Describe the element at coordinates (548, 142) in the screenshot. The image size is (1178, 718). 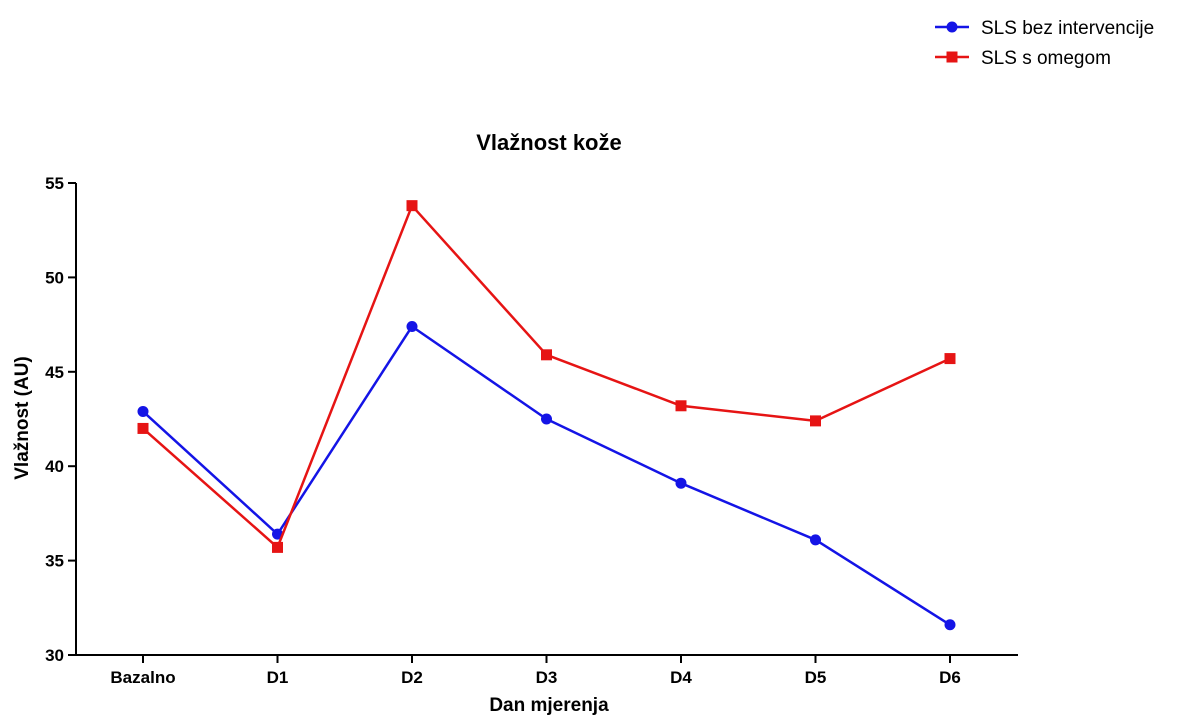
I see `chart-title: Vlažnost kože` at that location.